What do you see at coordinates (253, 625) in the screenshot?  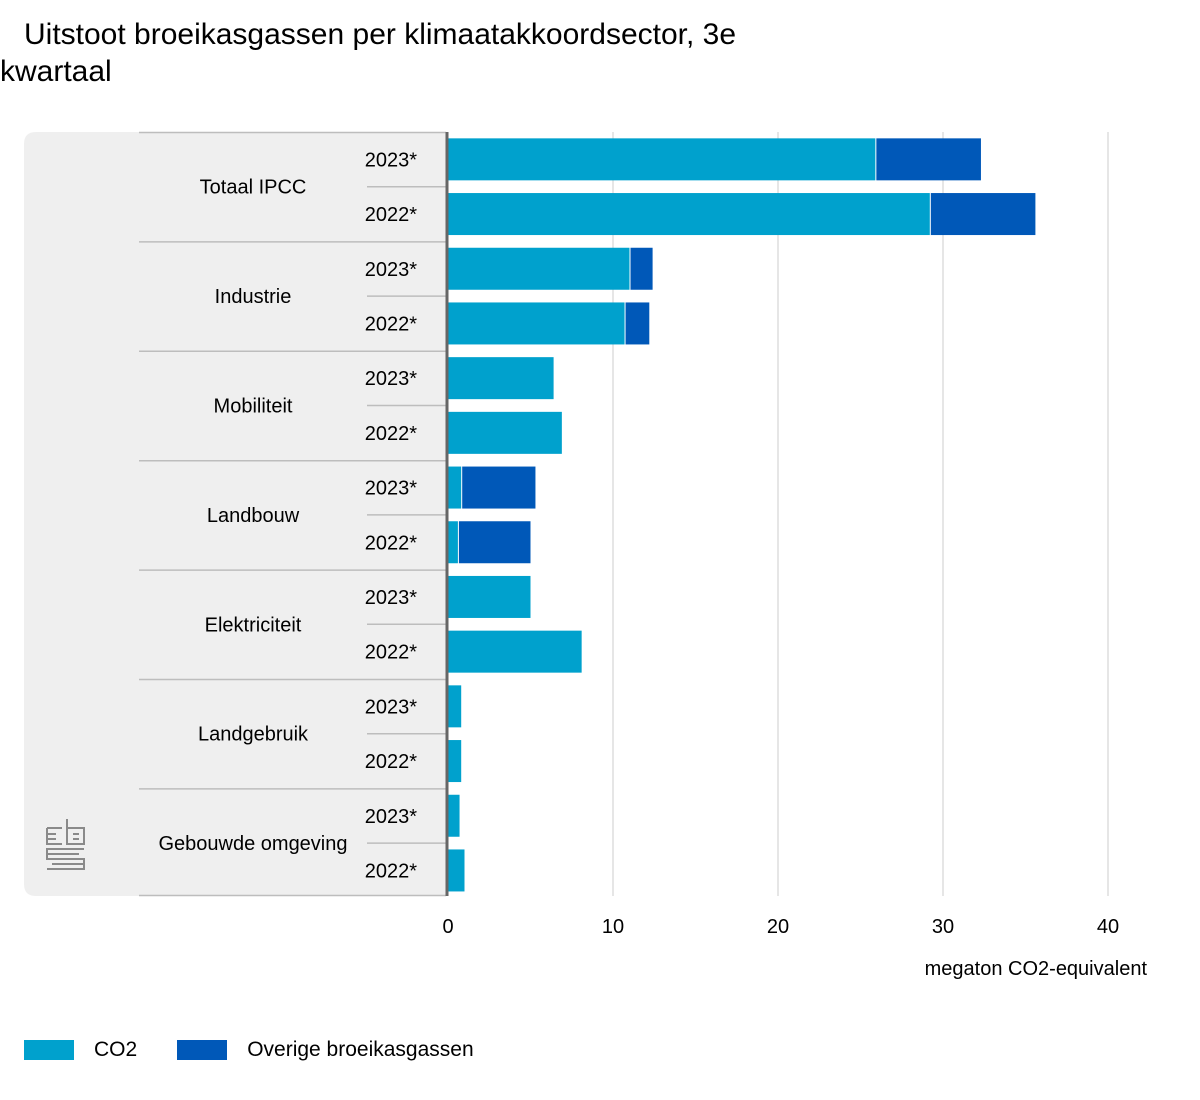 I see `group-label: Elektriciteit` at bounding box center [253, 625].